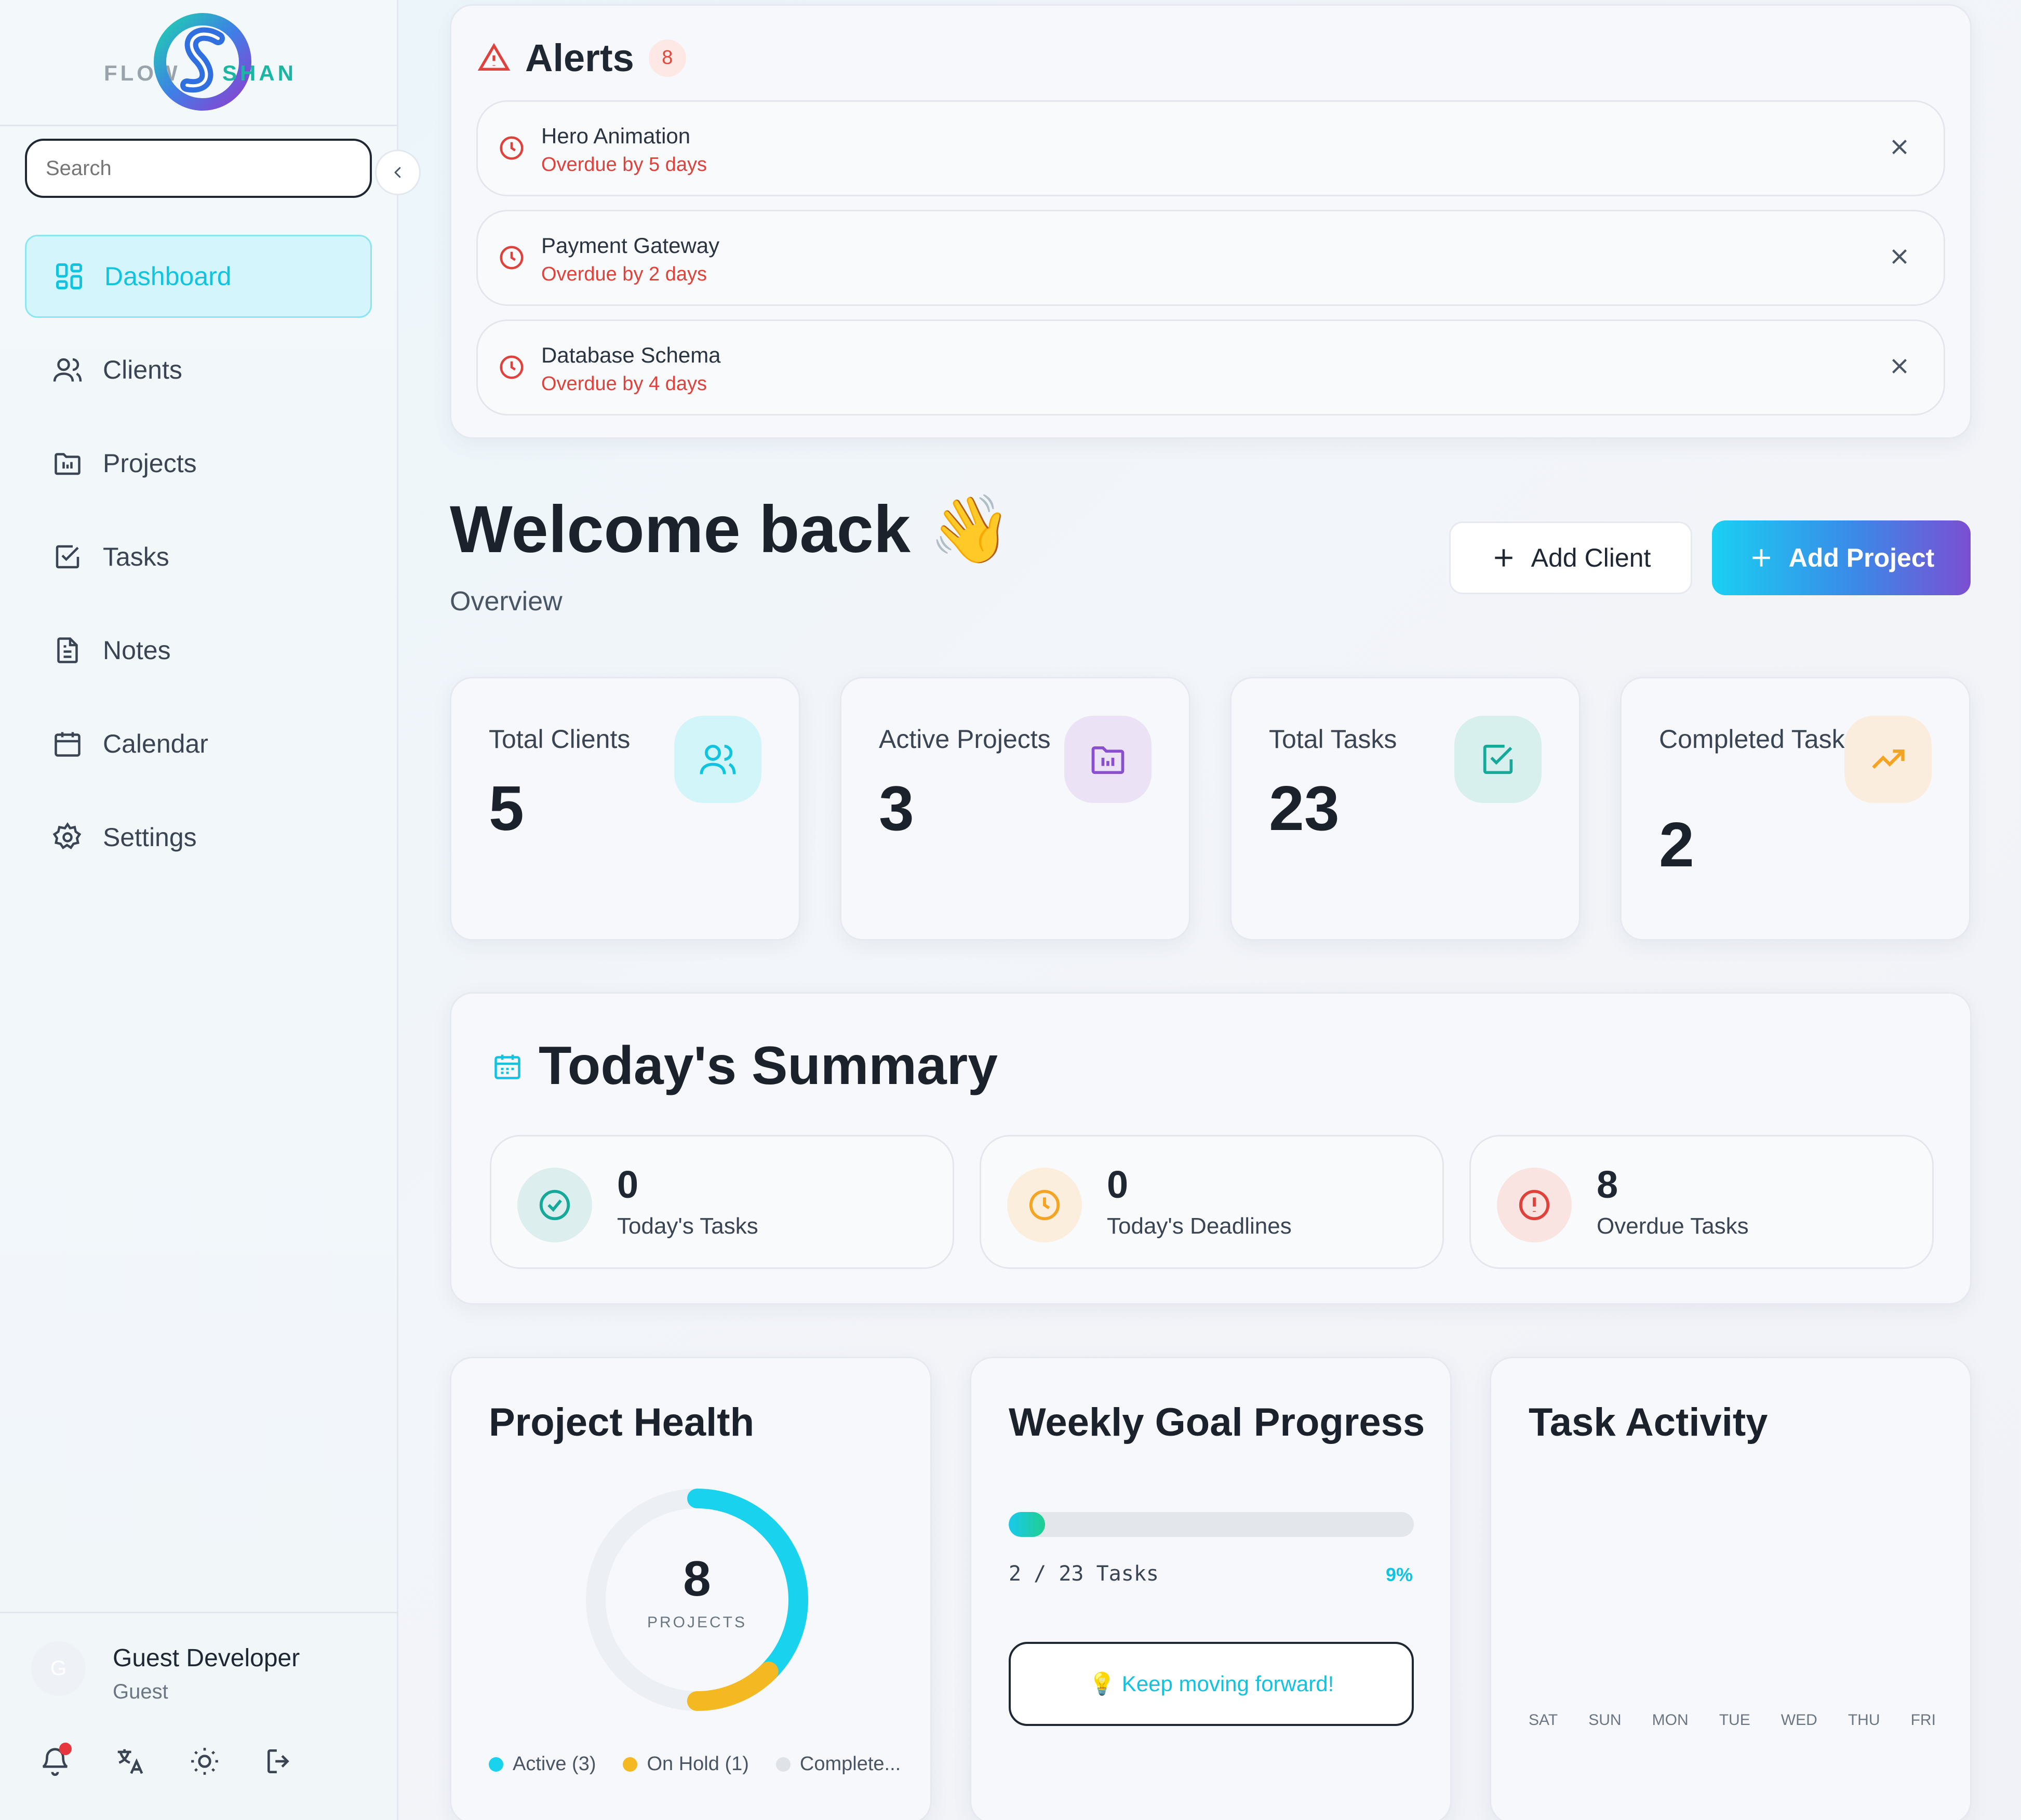  I want to click on gear-icon, so click(67, 836).